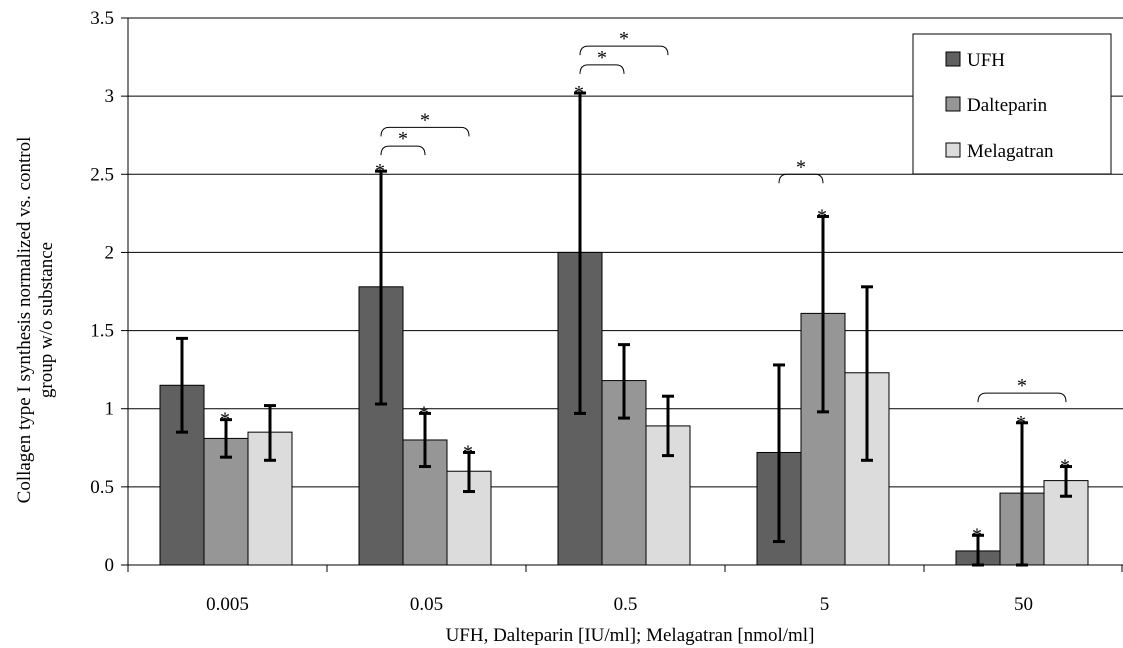  Describe the element at coordinates (426, 604) in the screenshot. I see `x-tick-label: 0.05` at that location.